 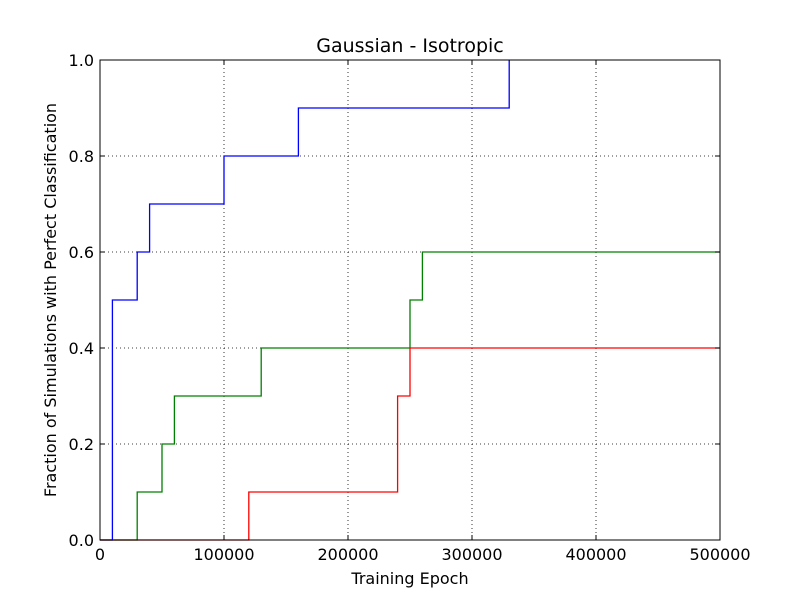 What do you see at coordinates (81, 348) in the screenshot?
I see `y-tick-label: 0.4` at bounding box center [81, 348].